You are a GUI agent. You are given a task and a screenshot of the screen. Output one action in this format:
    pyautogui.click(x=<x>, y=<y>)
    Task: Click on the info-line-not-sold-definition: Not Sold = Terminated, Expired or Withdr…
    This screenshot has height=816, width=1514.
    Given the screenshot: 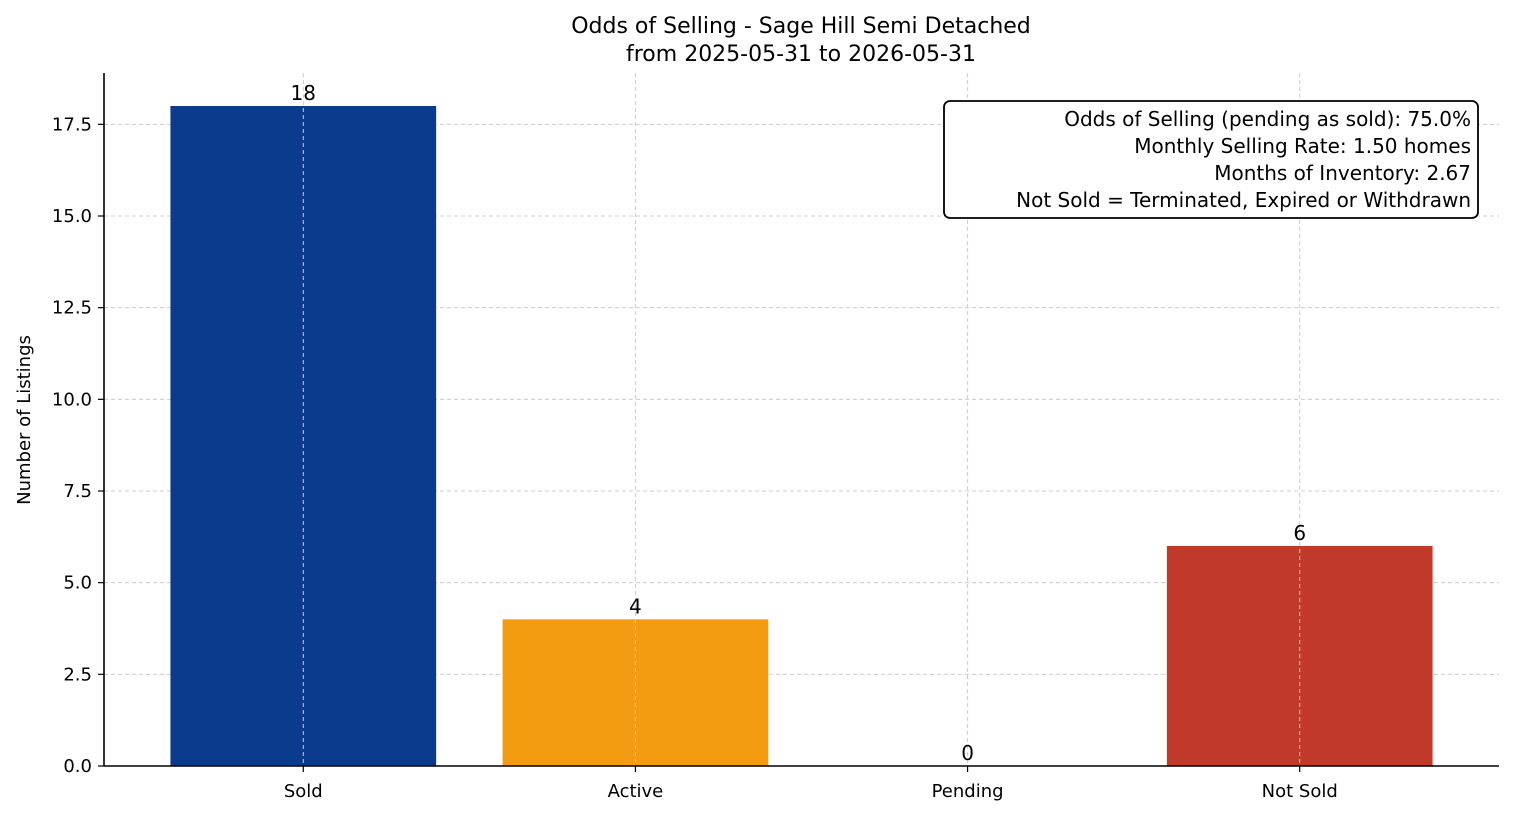 What is the action you would take?
    pyautogui.click(x=1243, y=200)
    